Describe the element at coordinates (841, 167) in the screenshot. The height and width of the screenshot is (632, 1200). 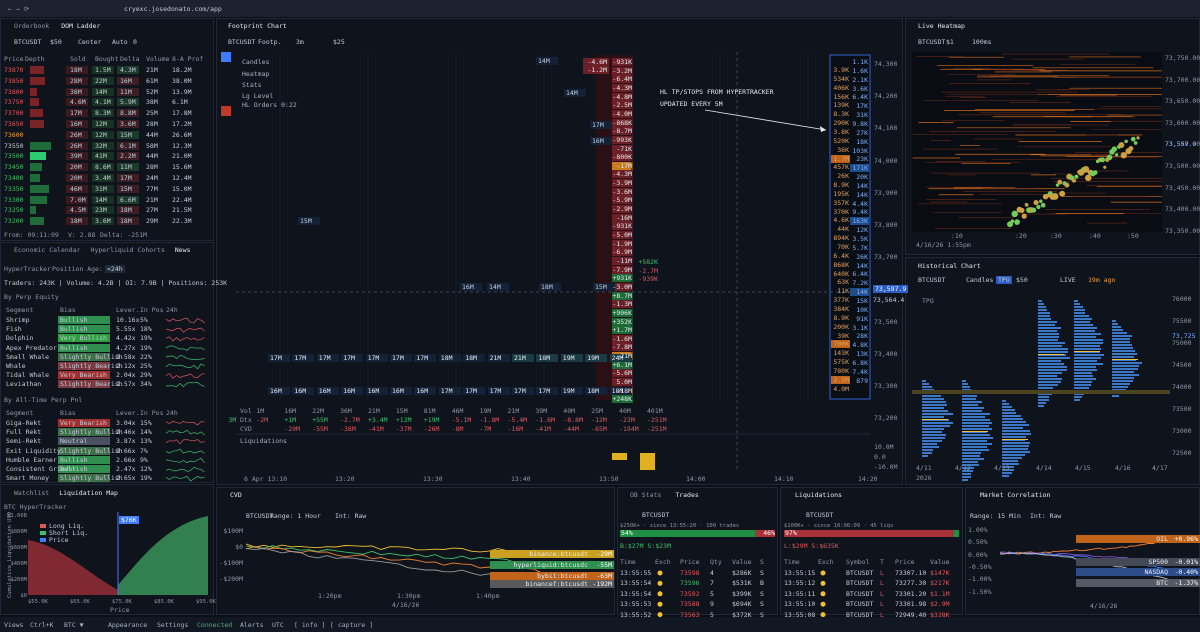
I see `ladder-cell: 457K` at that location.